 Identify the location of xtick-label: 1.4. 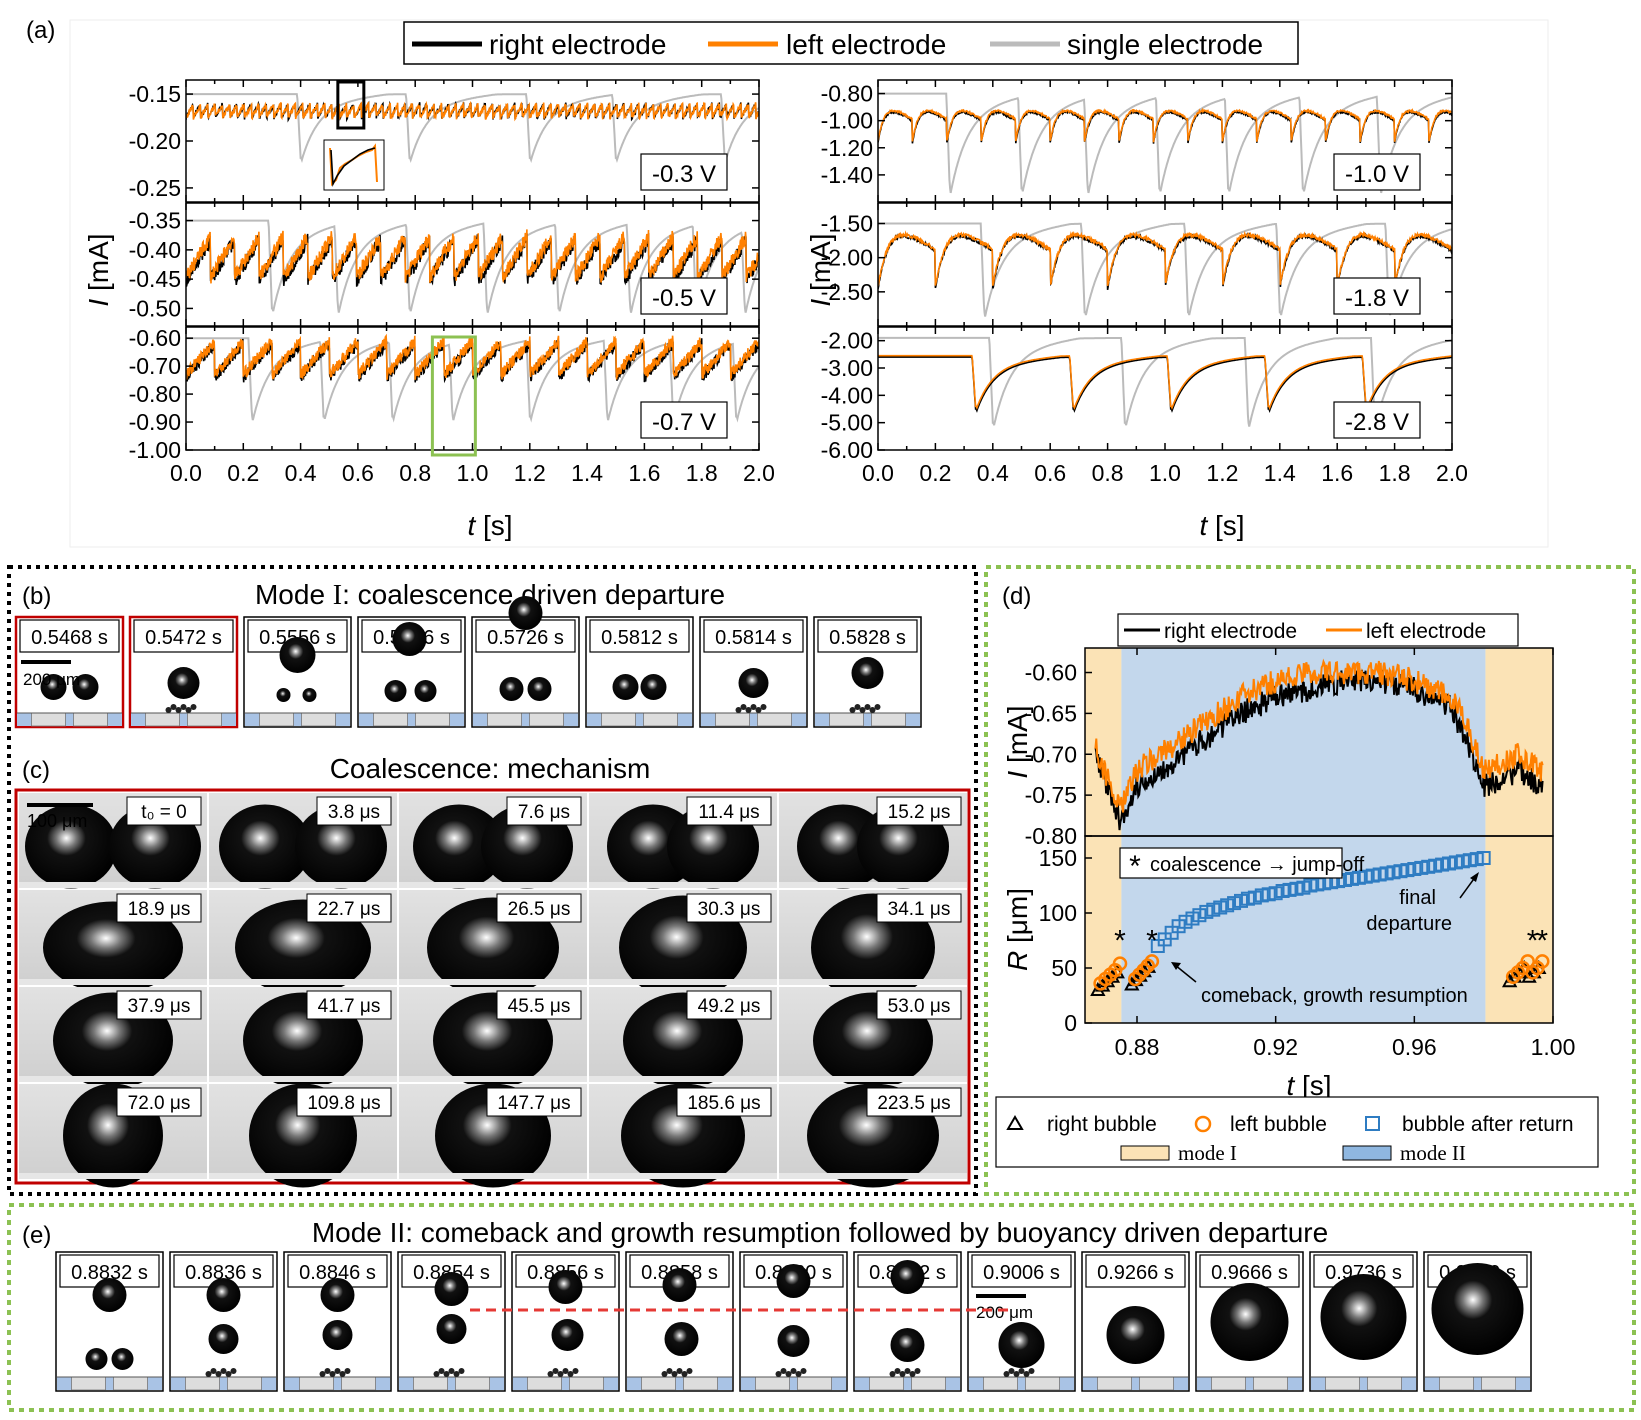
(1280, 473).